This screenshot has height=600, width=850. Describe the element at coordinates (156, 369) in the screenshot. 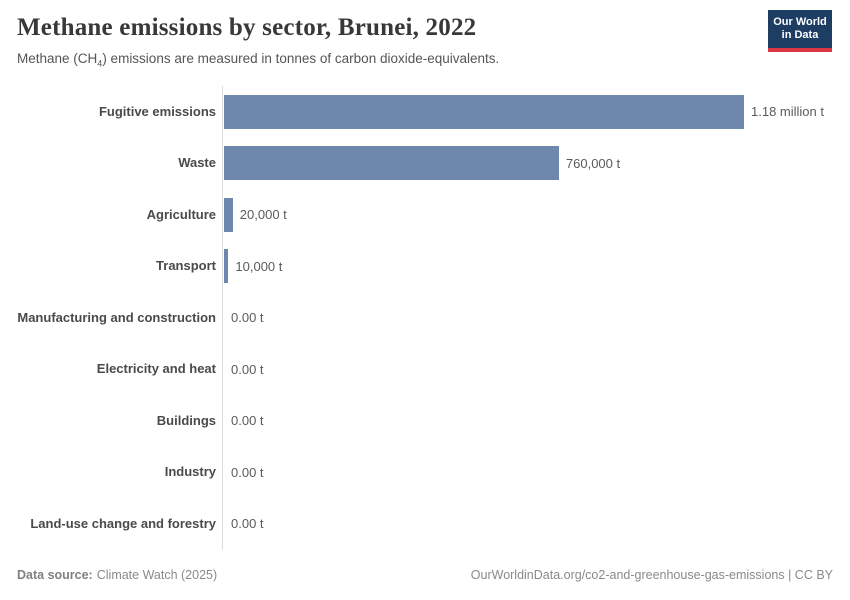

I see `category-label: Electricity and heat` at that location.